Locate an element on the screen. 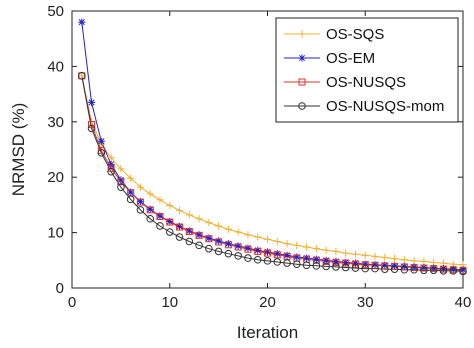 The height and width of the screenshot is (348, 474). legend: OS-SQS OS-EM OS-NUSQS OS-NUSQS-mom is located at coordinates (367, 70).